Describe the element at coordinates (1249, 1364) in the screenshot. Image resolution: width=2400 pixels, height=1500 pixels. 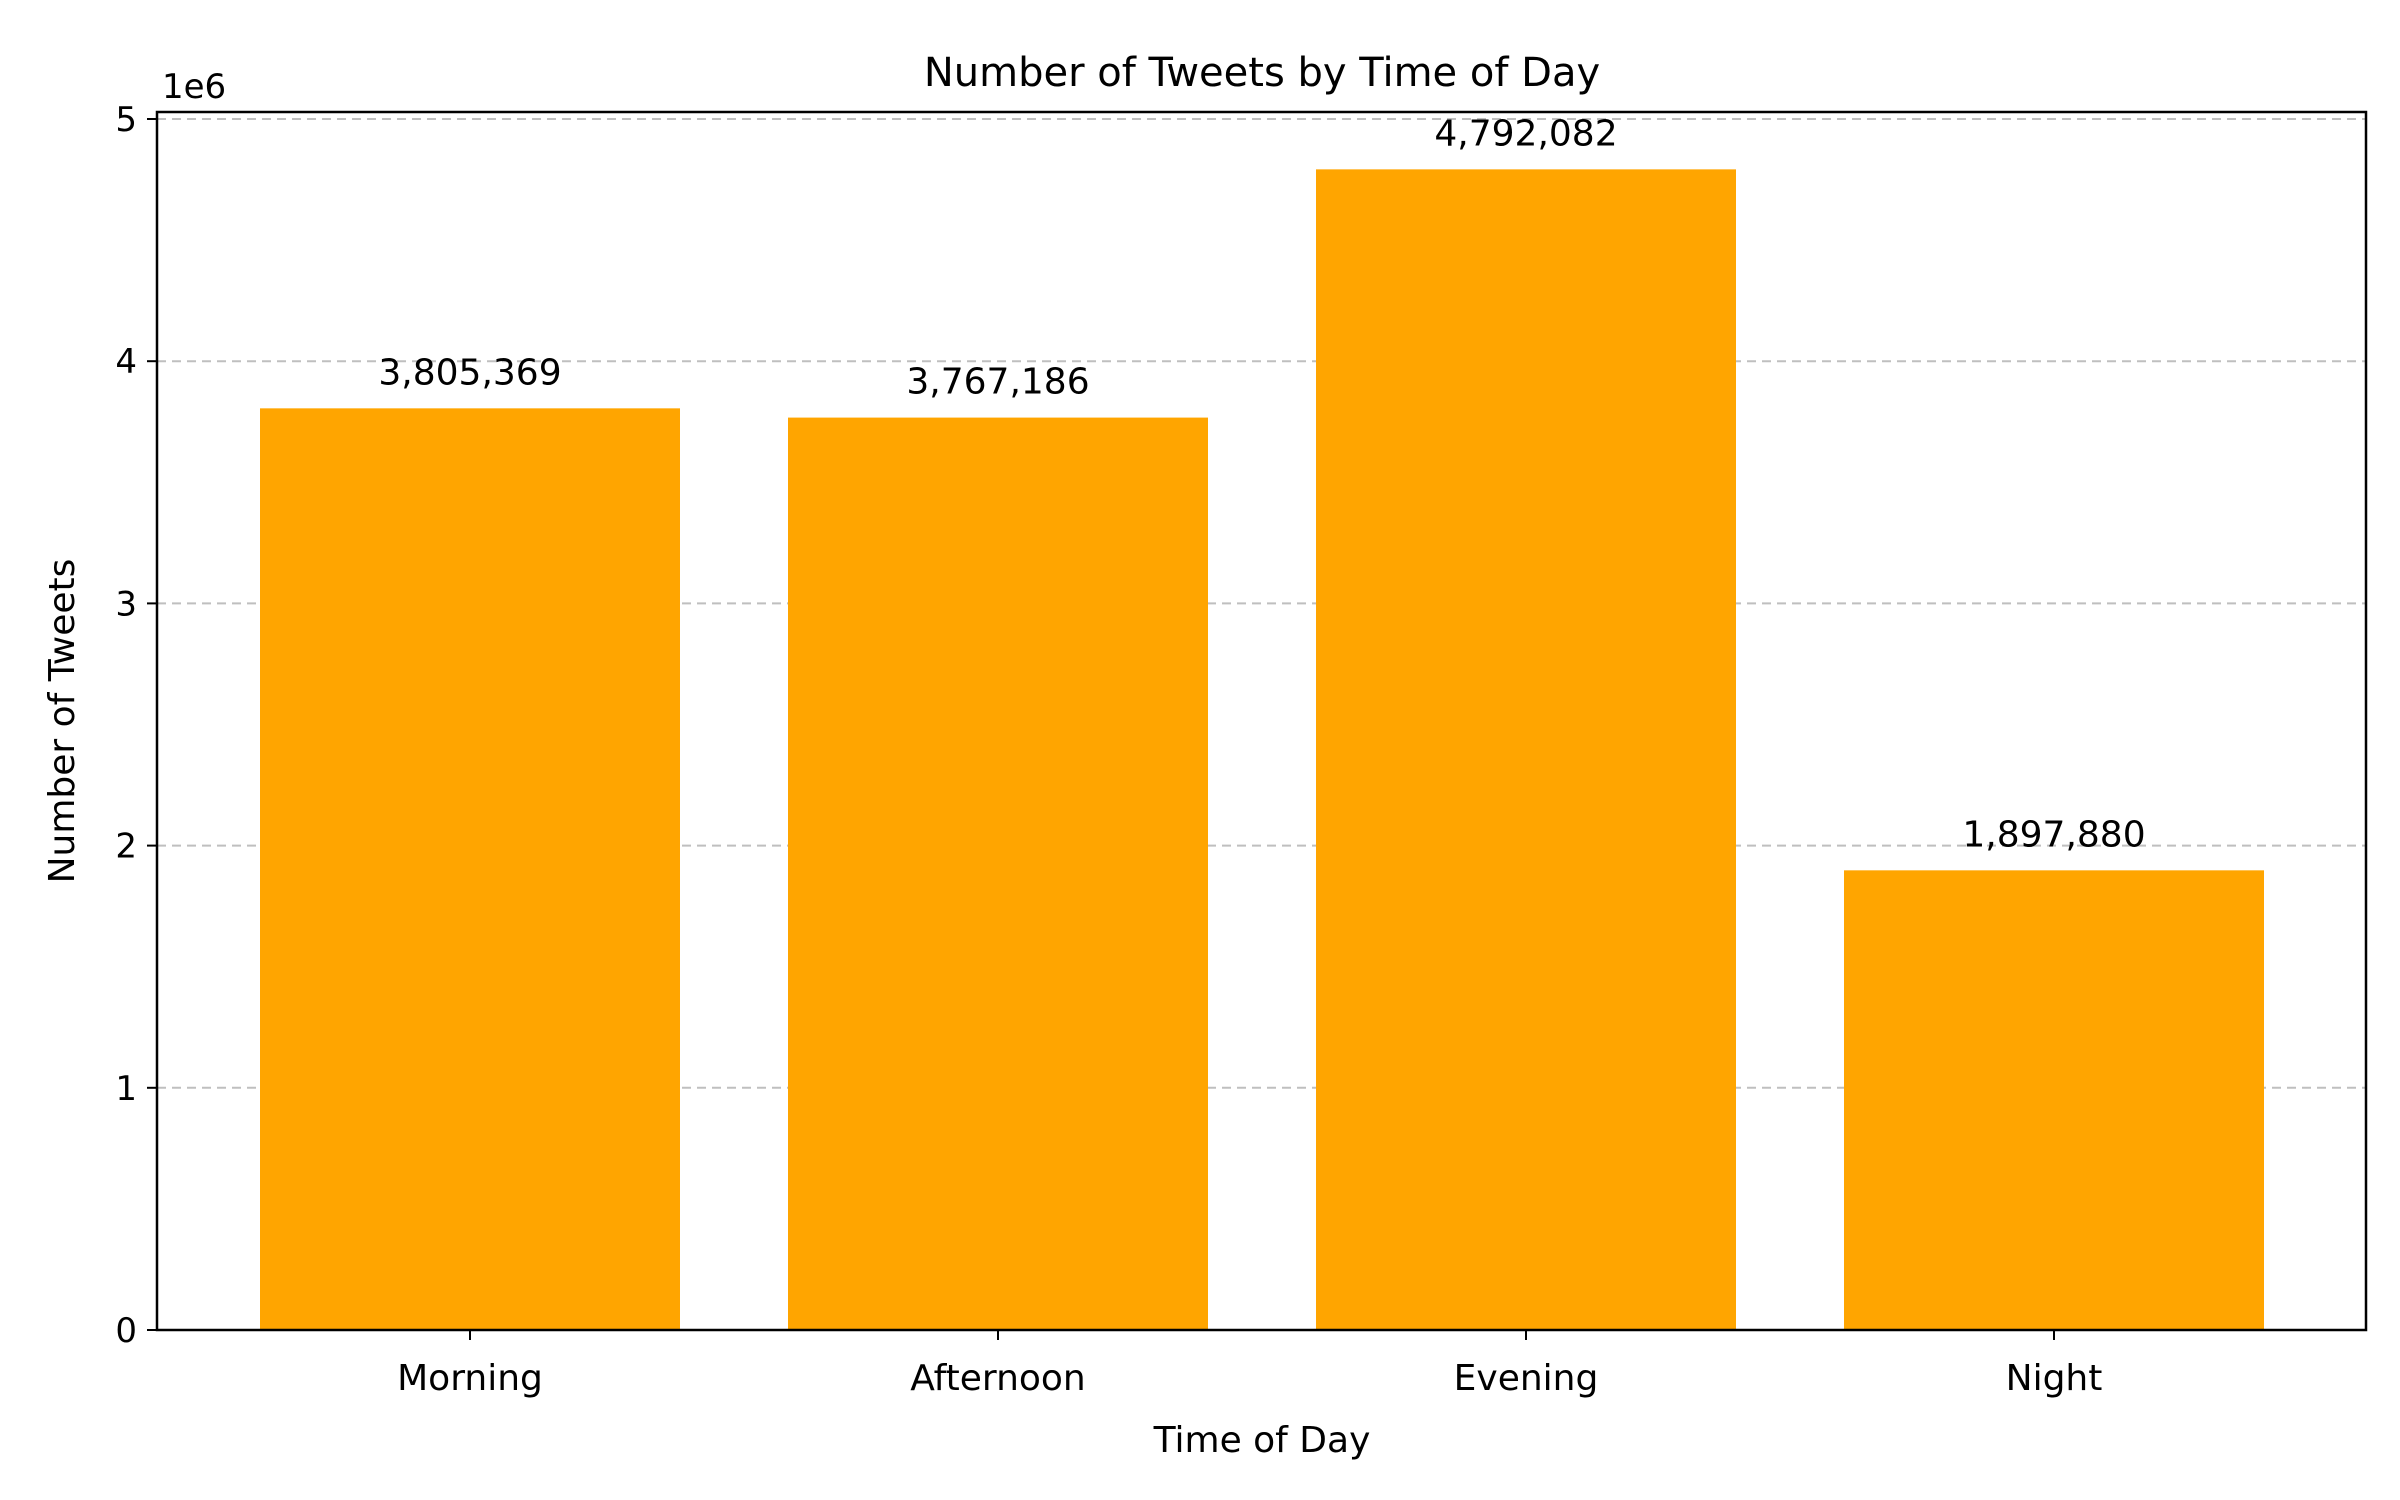
I see `x-axis-ticks: Morning Afternoon Evening Night` at that location.